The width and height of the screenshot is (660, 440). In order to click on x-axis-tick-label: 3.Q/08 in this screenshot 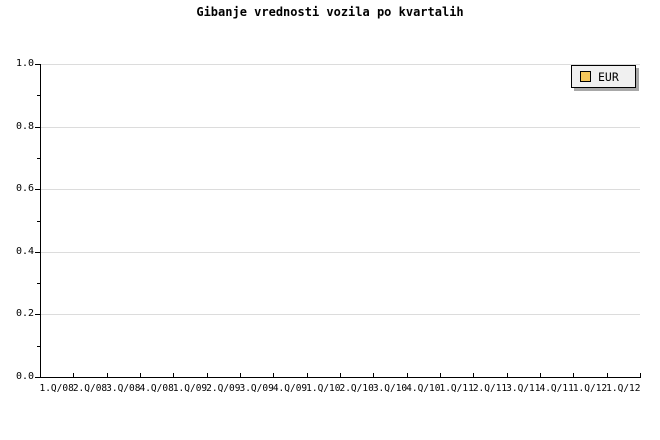, I will do `click(123, 388)`.